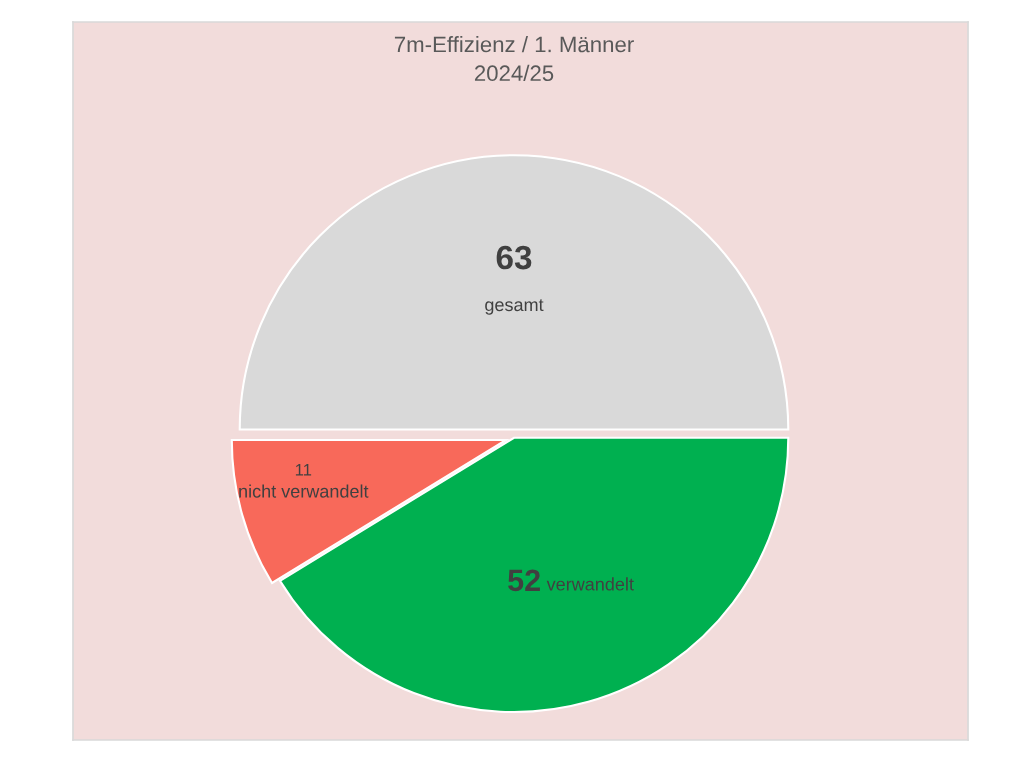 The width and height of the screenshot is (1028, 768). I want to click on data-label: 11, so click(303, 470).